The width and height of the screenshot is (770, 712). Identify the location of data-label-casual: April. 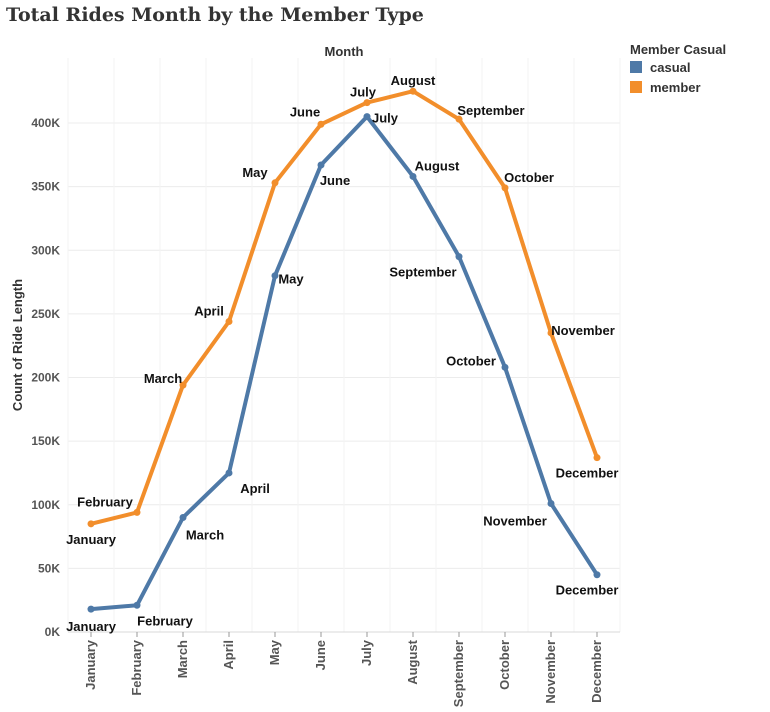
(255, 488).